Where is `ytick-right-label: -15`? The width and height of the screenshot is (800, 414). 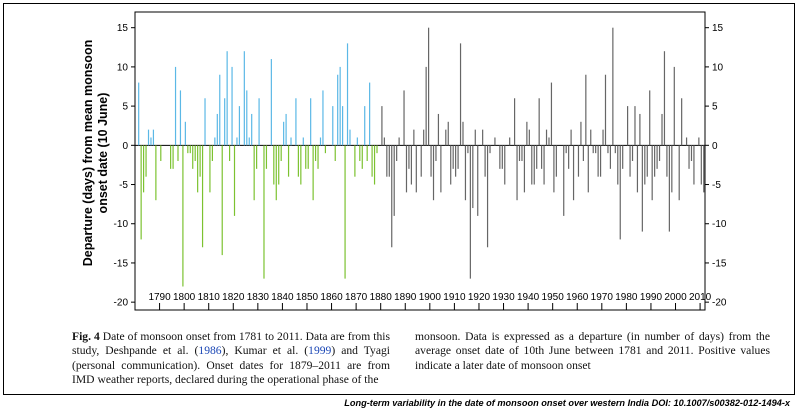 ytick-right-label: -15 is located at coordinates (719, 263).